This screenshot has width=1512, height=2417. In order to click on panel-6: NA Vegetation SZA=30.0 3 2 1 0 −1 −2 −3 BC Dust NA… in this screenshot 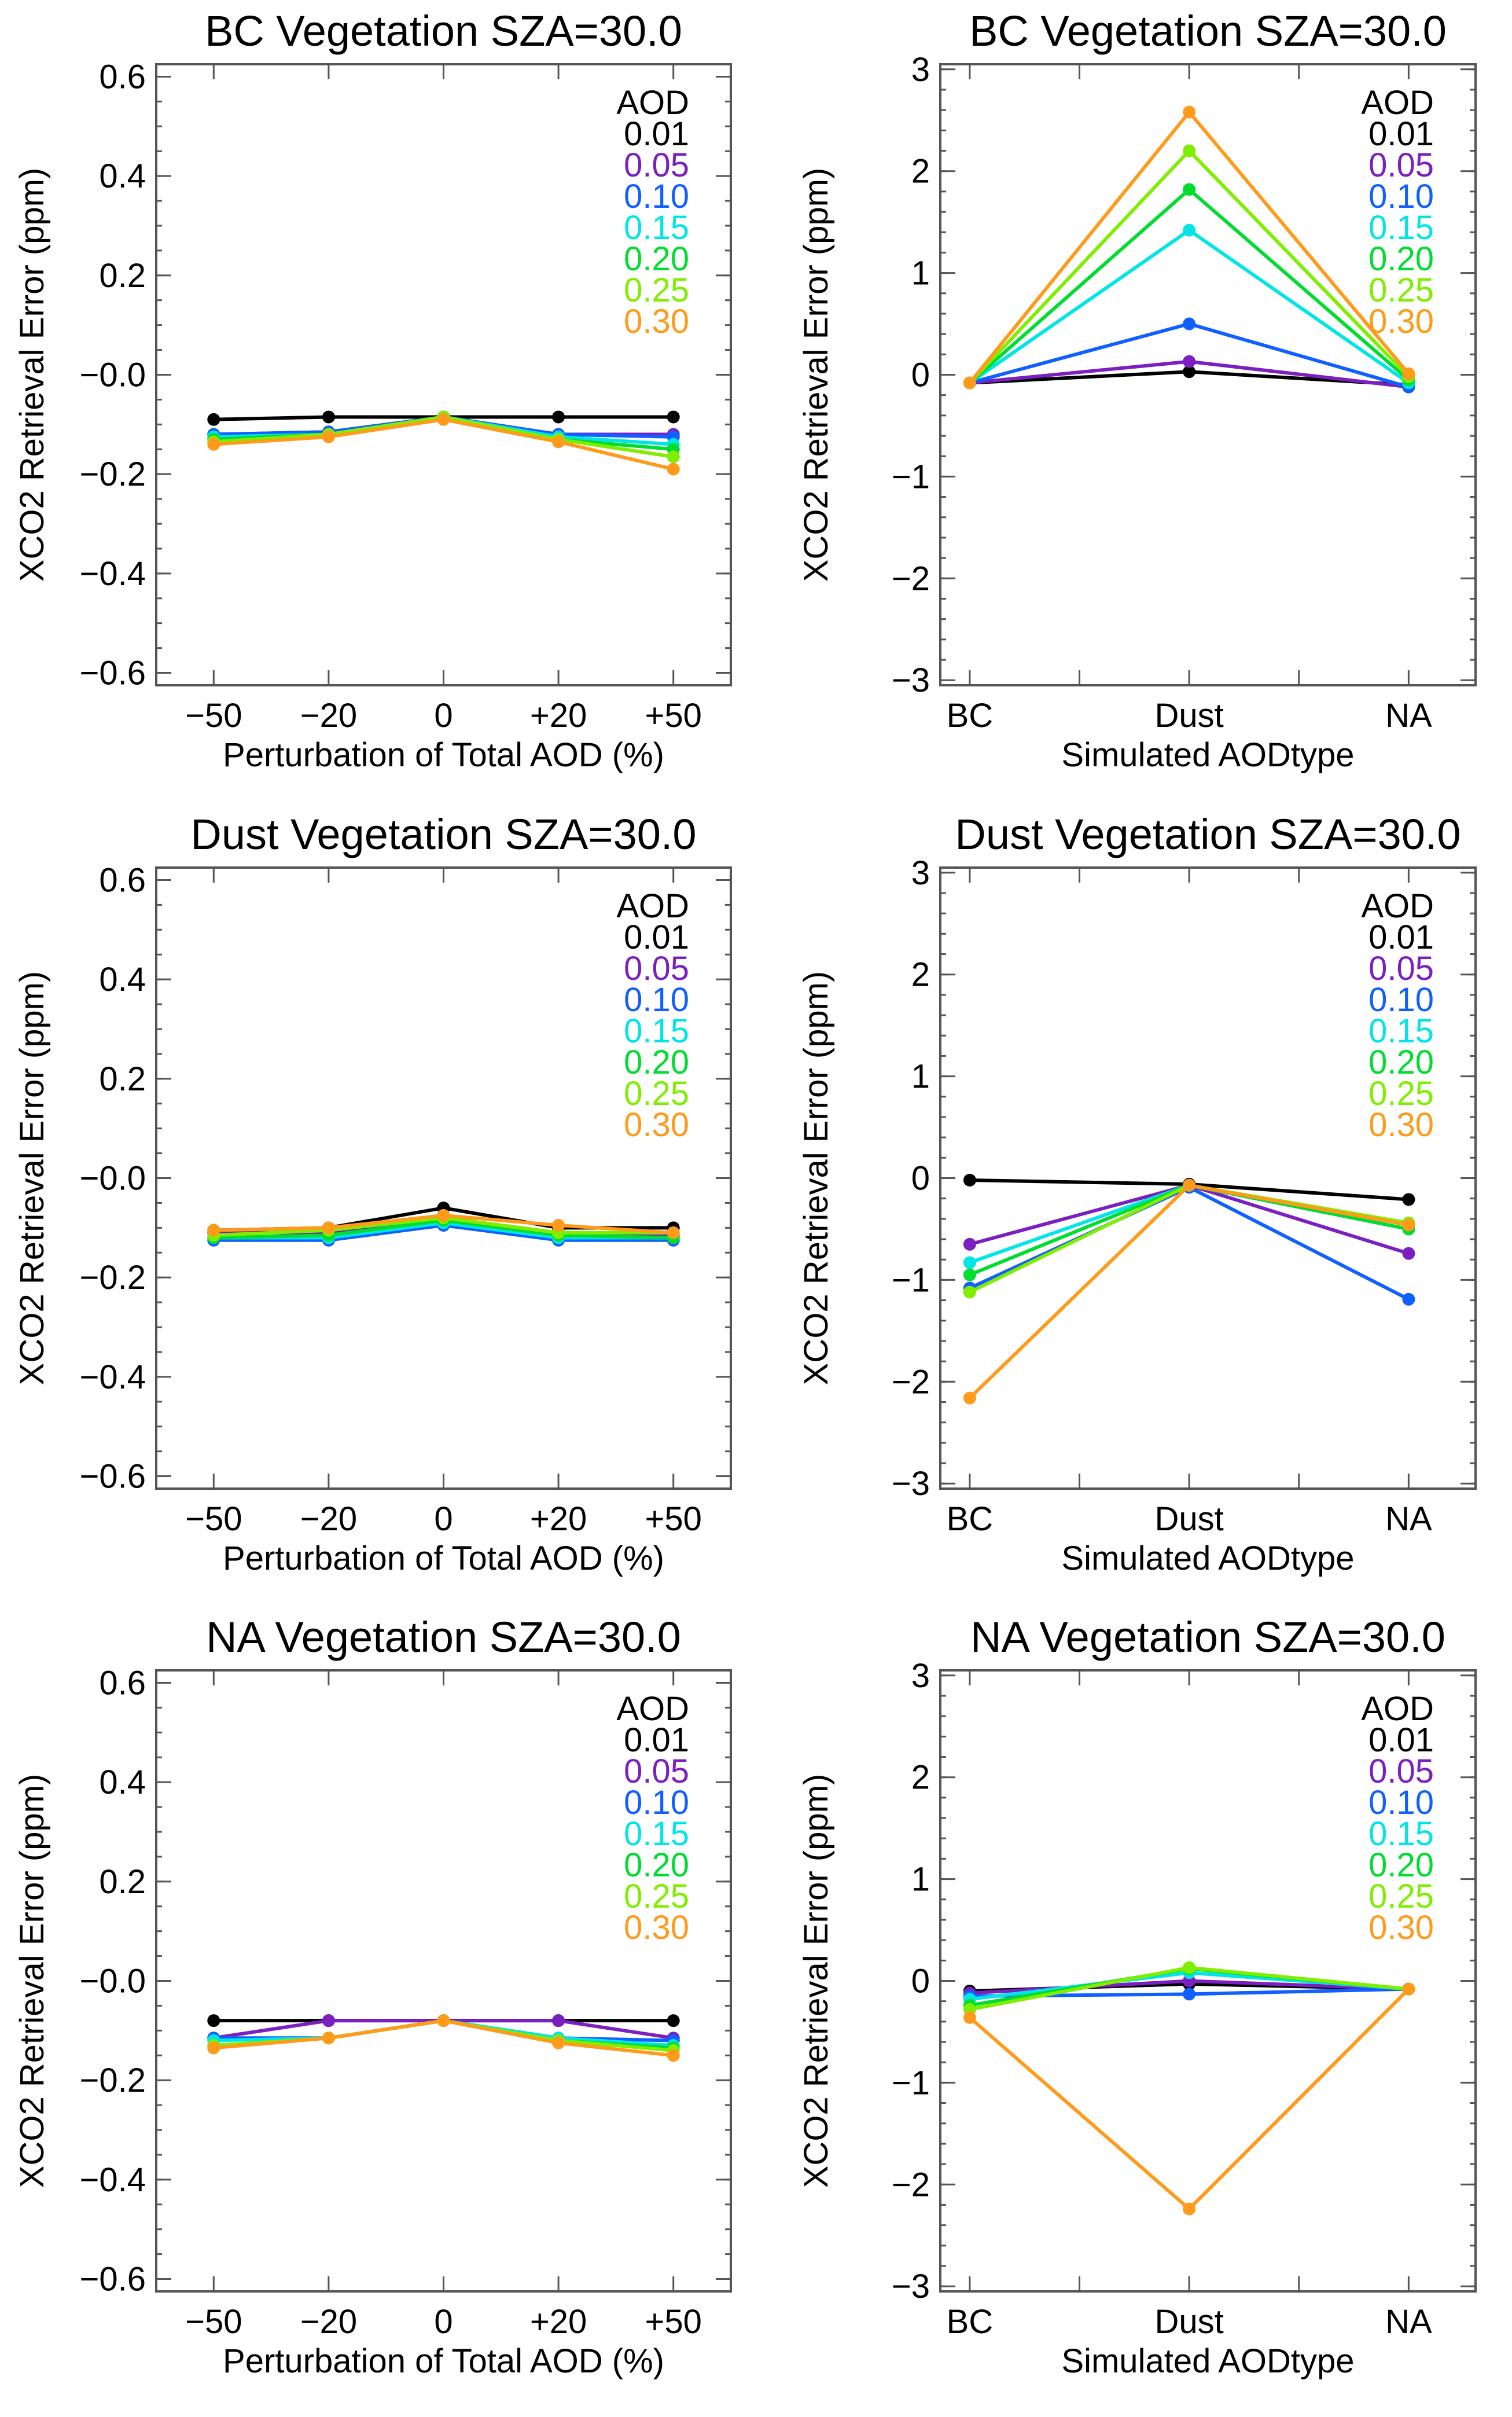, I will do `click(1137, 1996)`.